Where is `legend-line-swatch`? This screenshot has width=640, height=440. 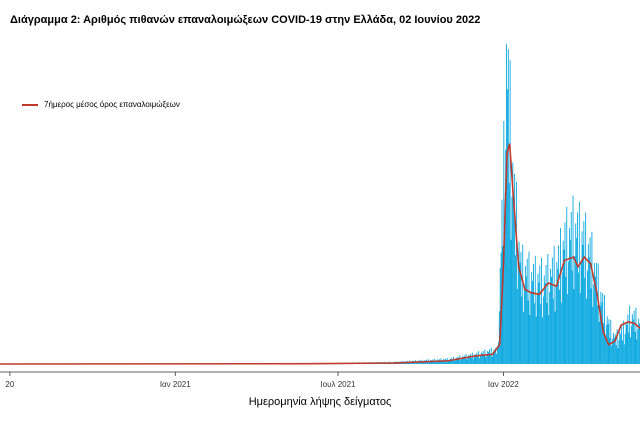 legend-line-swatch is located at coordinates (30, 104).